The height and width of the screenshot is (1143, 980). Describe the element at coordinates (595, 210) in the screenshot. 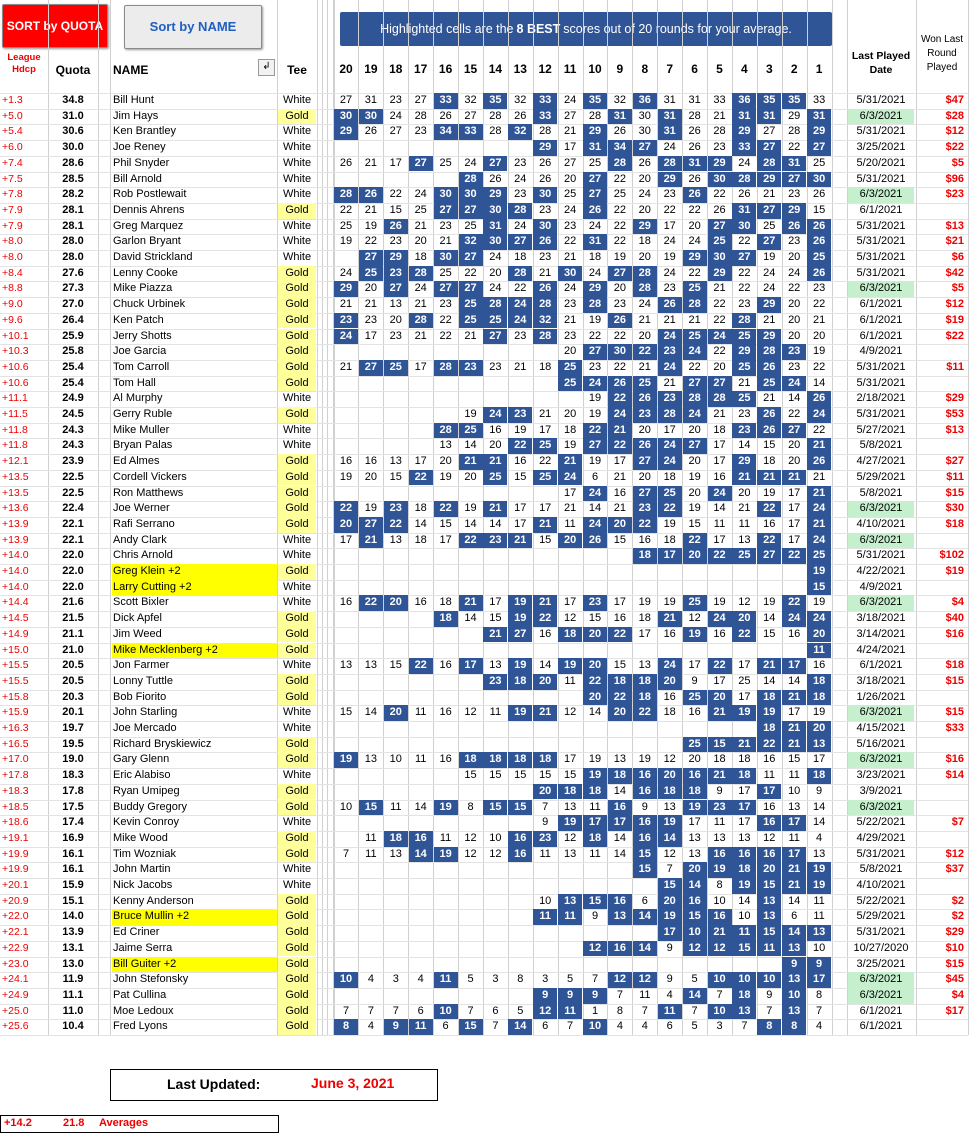

I see `best-score-cell: 26` at that location.